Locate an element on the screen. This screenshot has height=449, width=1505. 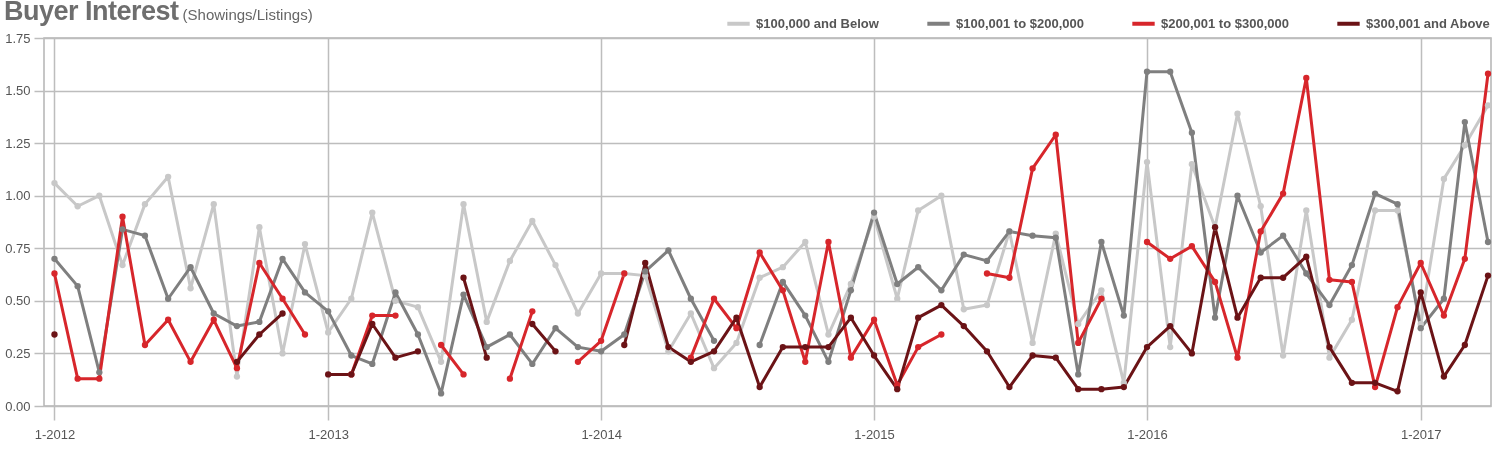
legend-label: $100,000 and Below is located at coordinates (818, 23).